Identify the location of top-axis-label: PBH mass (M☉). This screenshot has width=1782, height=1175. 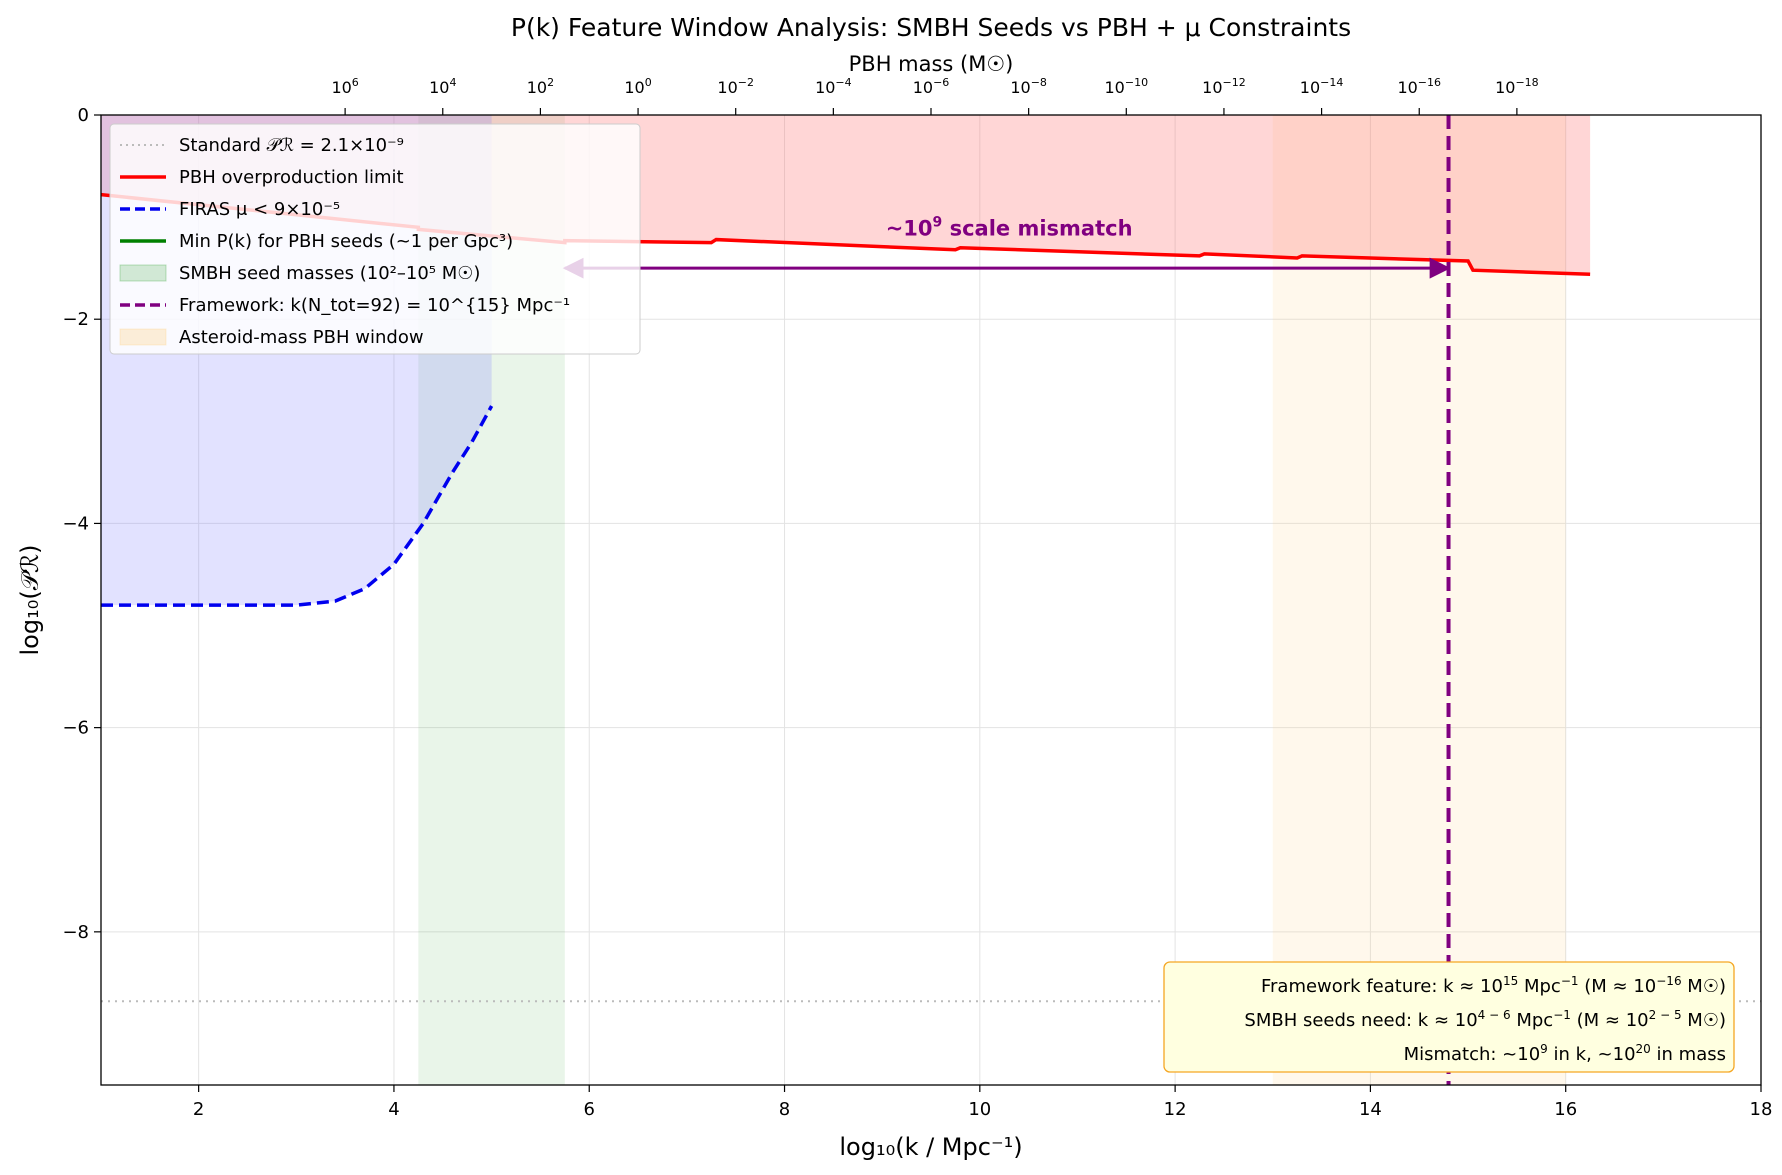
(931, 64).